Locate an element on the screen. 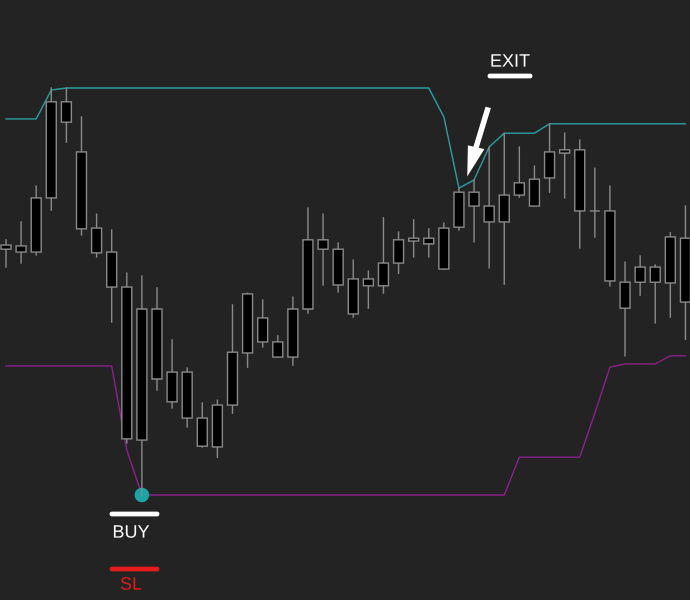 This screenshot has width=690, height=600. text: BUY is located at coordinates (132, 531).